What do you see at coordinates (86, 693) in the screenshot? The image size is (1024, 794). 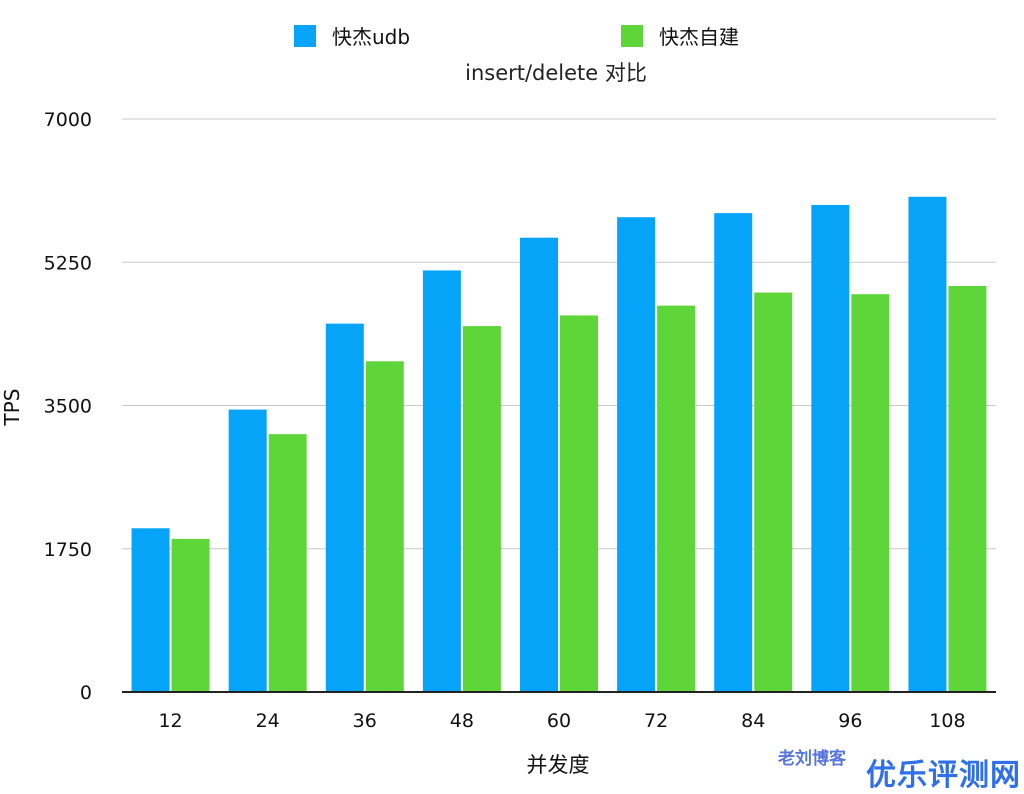 I see `y-tick-label: 0` at bounding box center [86, 693].